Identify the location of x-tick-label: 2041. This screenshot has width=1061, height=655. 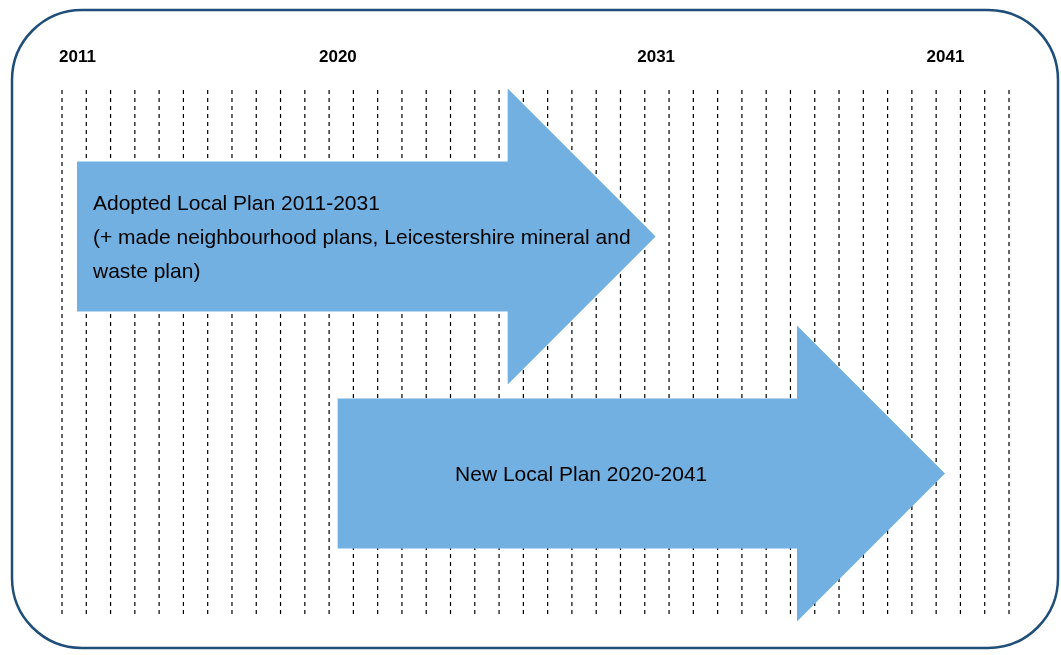
(945, 57).